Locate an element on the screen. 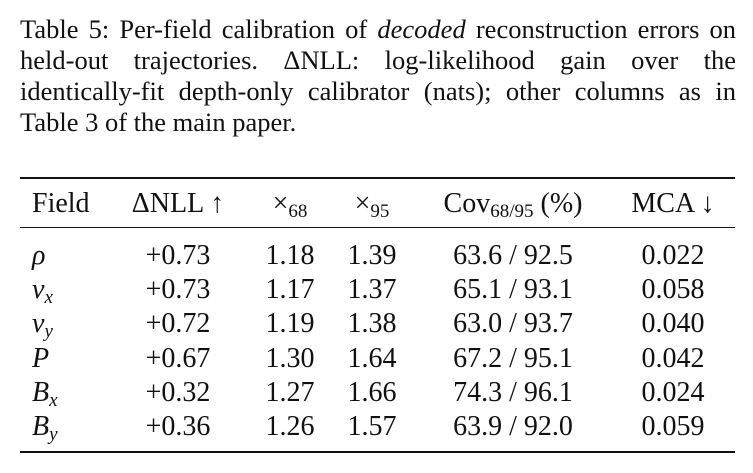 Image resolution: width=753 pixels, height=473 pixels. column-header: MCA ↓ is located at coordinates (672, 204).